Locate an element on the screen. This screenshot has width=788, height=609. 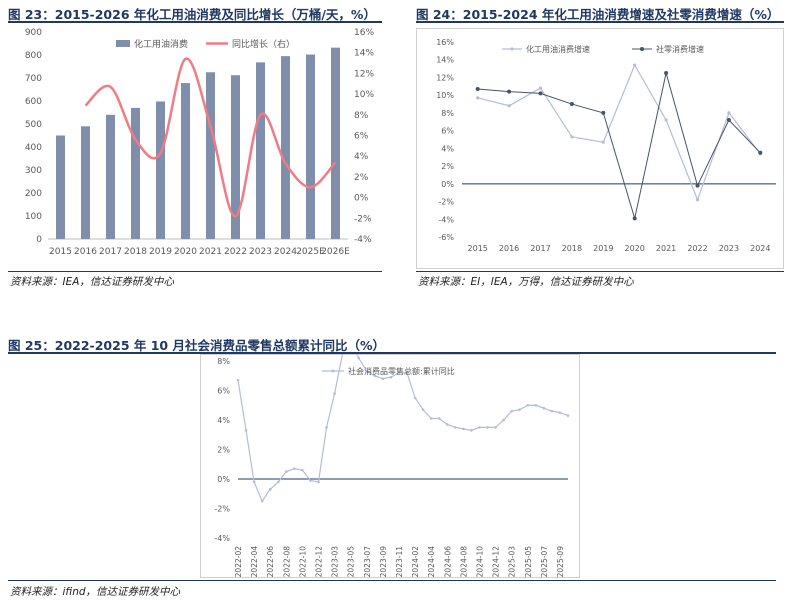
x-tick-label: 2021 is located at coordinates (210, 252).